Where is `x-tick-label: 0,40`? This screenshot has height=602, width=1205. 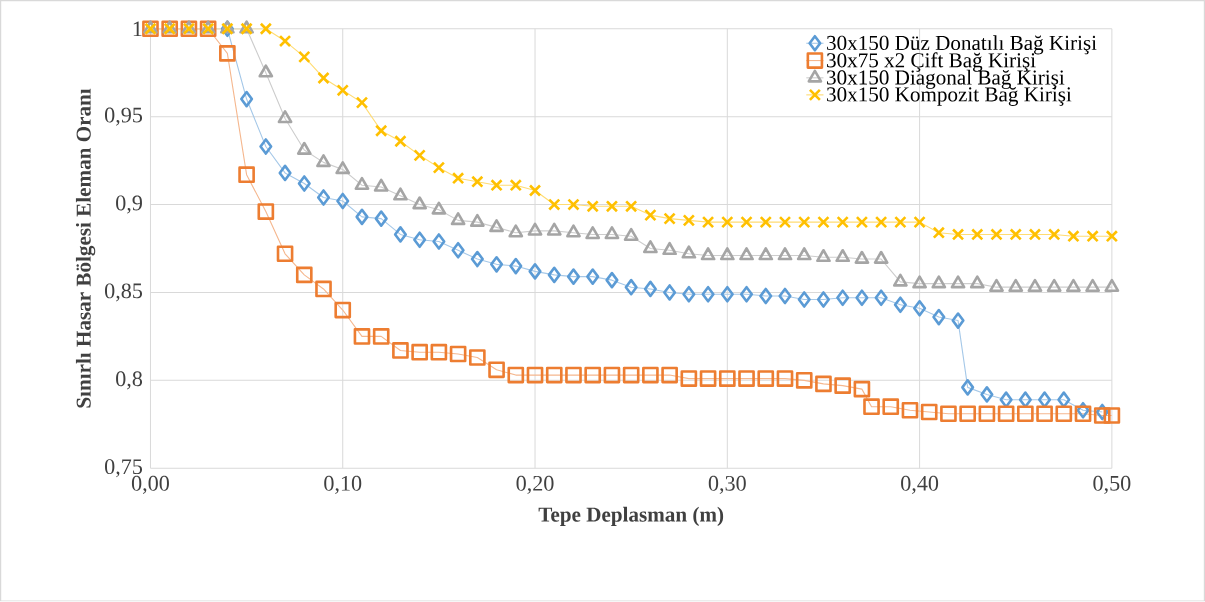
x-tick-label: 0,40 is located at coordinates (920, 485).